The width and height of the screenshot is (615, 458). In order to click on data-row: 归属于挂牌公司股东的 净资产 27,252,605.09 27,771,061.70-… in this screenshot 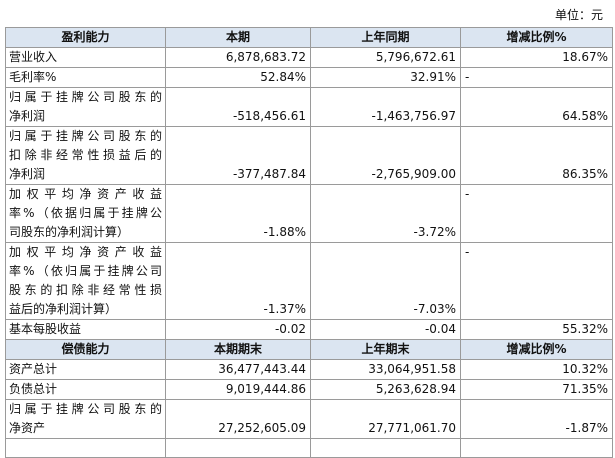, I will do `click(309, 419)`.